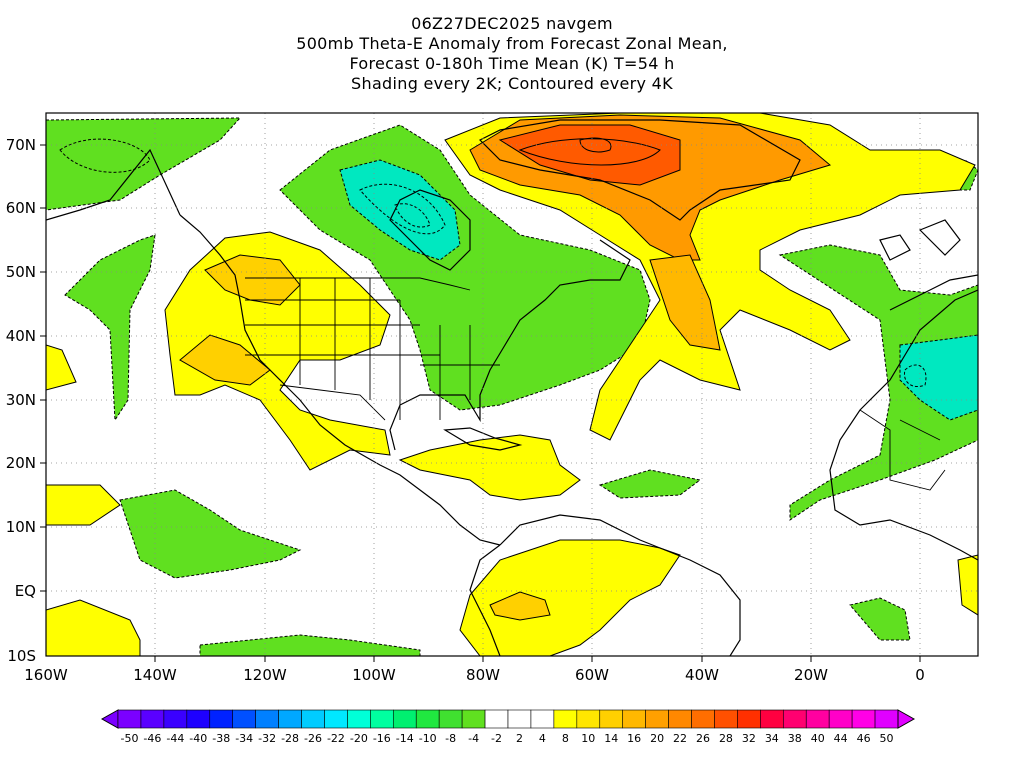  Describe the element at coordinates (702, 675) in the screenshot. I see `x-tick-label: 40W` at that location.